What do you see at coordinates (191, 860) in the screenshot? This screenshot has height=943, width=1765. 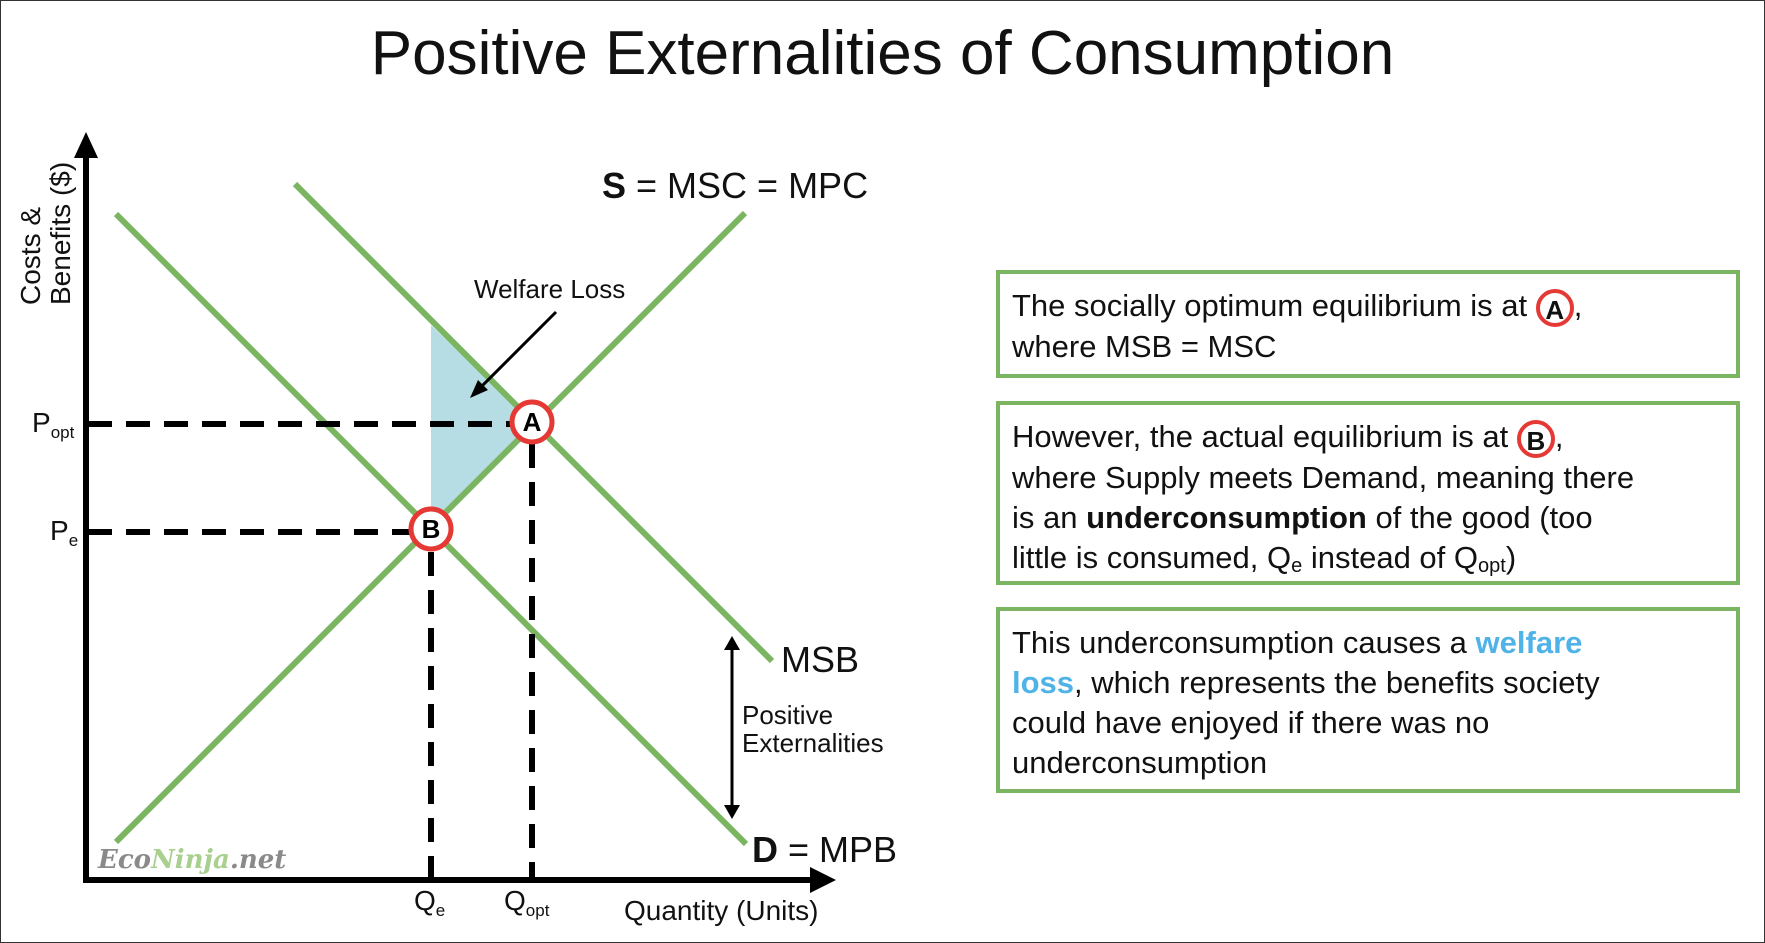 I see `watermark: EcoNinja.net` at bounding box center [191, 860].